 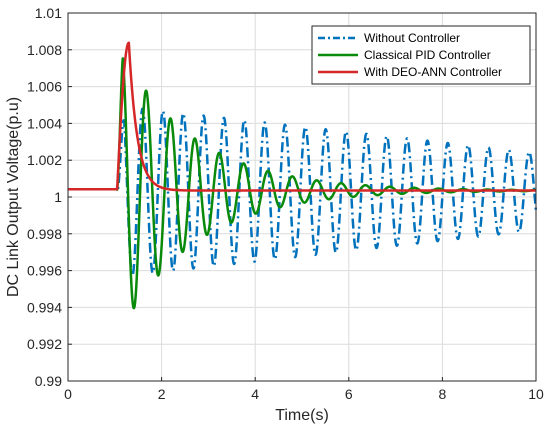 What do you see at coordinates (44, 87) in the screenshot?
I see `y-tick-label: 1.006` at bounding box center [44, 87].